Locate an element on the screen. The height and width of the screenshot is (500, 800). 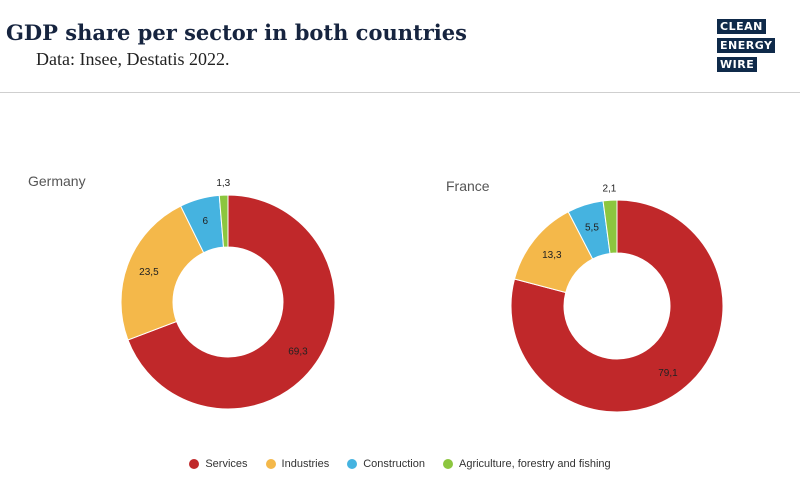
germany-slice-agriculture is located at coordinates (223, 221).